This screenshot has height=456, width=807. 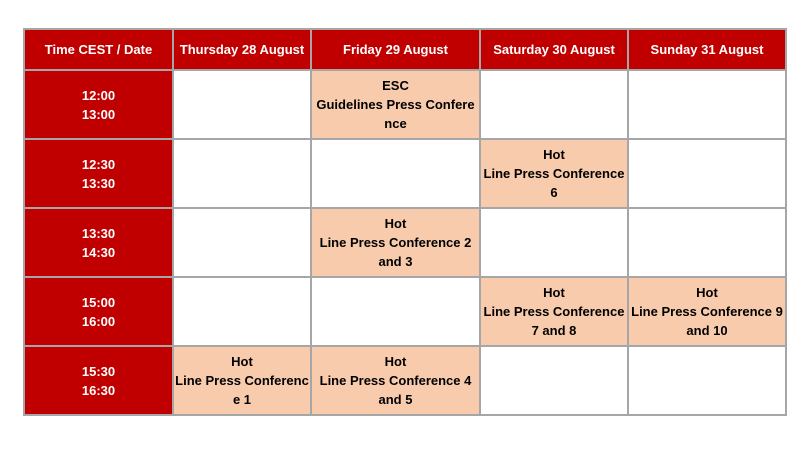 What do you see at coordinates (98, 252) in the screenshot?
I see `time-text: 14:30` at bounding box center [98, 252].